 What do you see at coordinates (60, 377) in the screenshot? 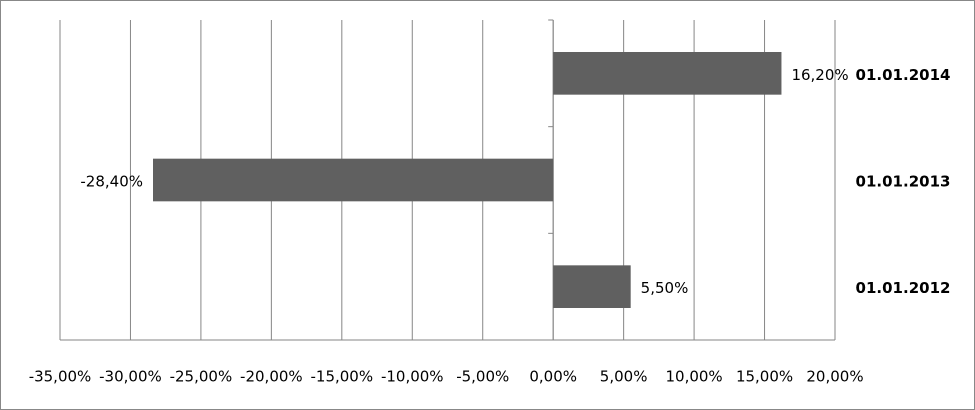
I see `x-tick-label: -35,00%` at bounding box center [60, 377].